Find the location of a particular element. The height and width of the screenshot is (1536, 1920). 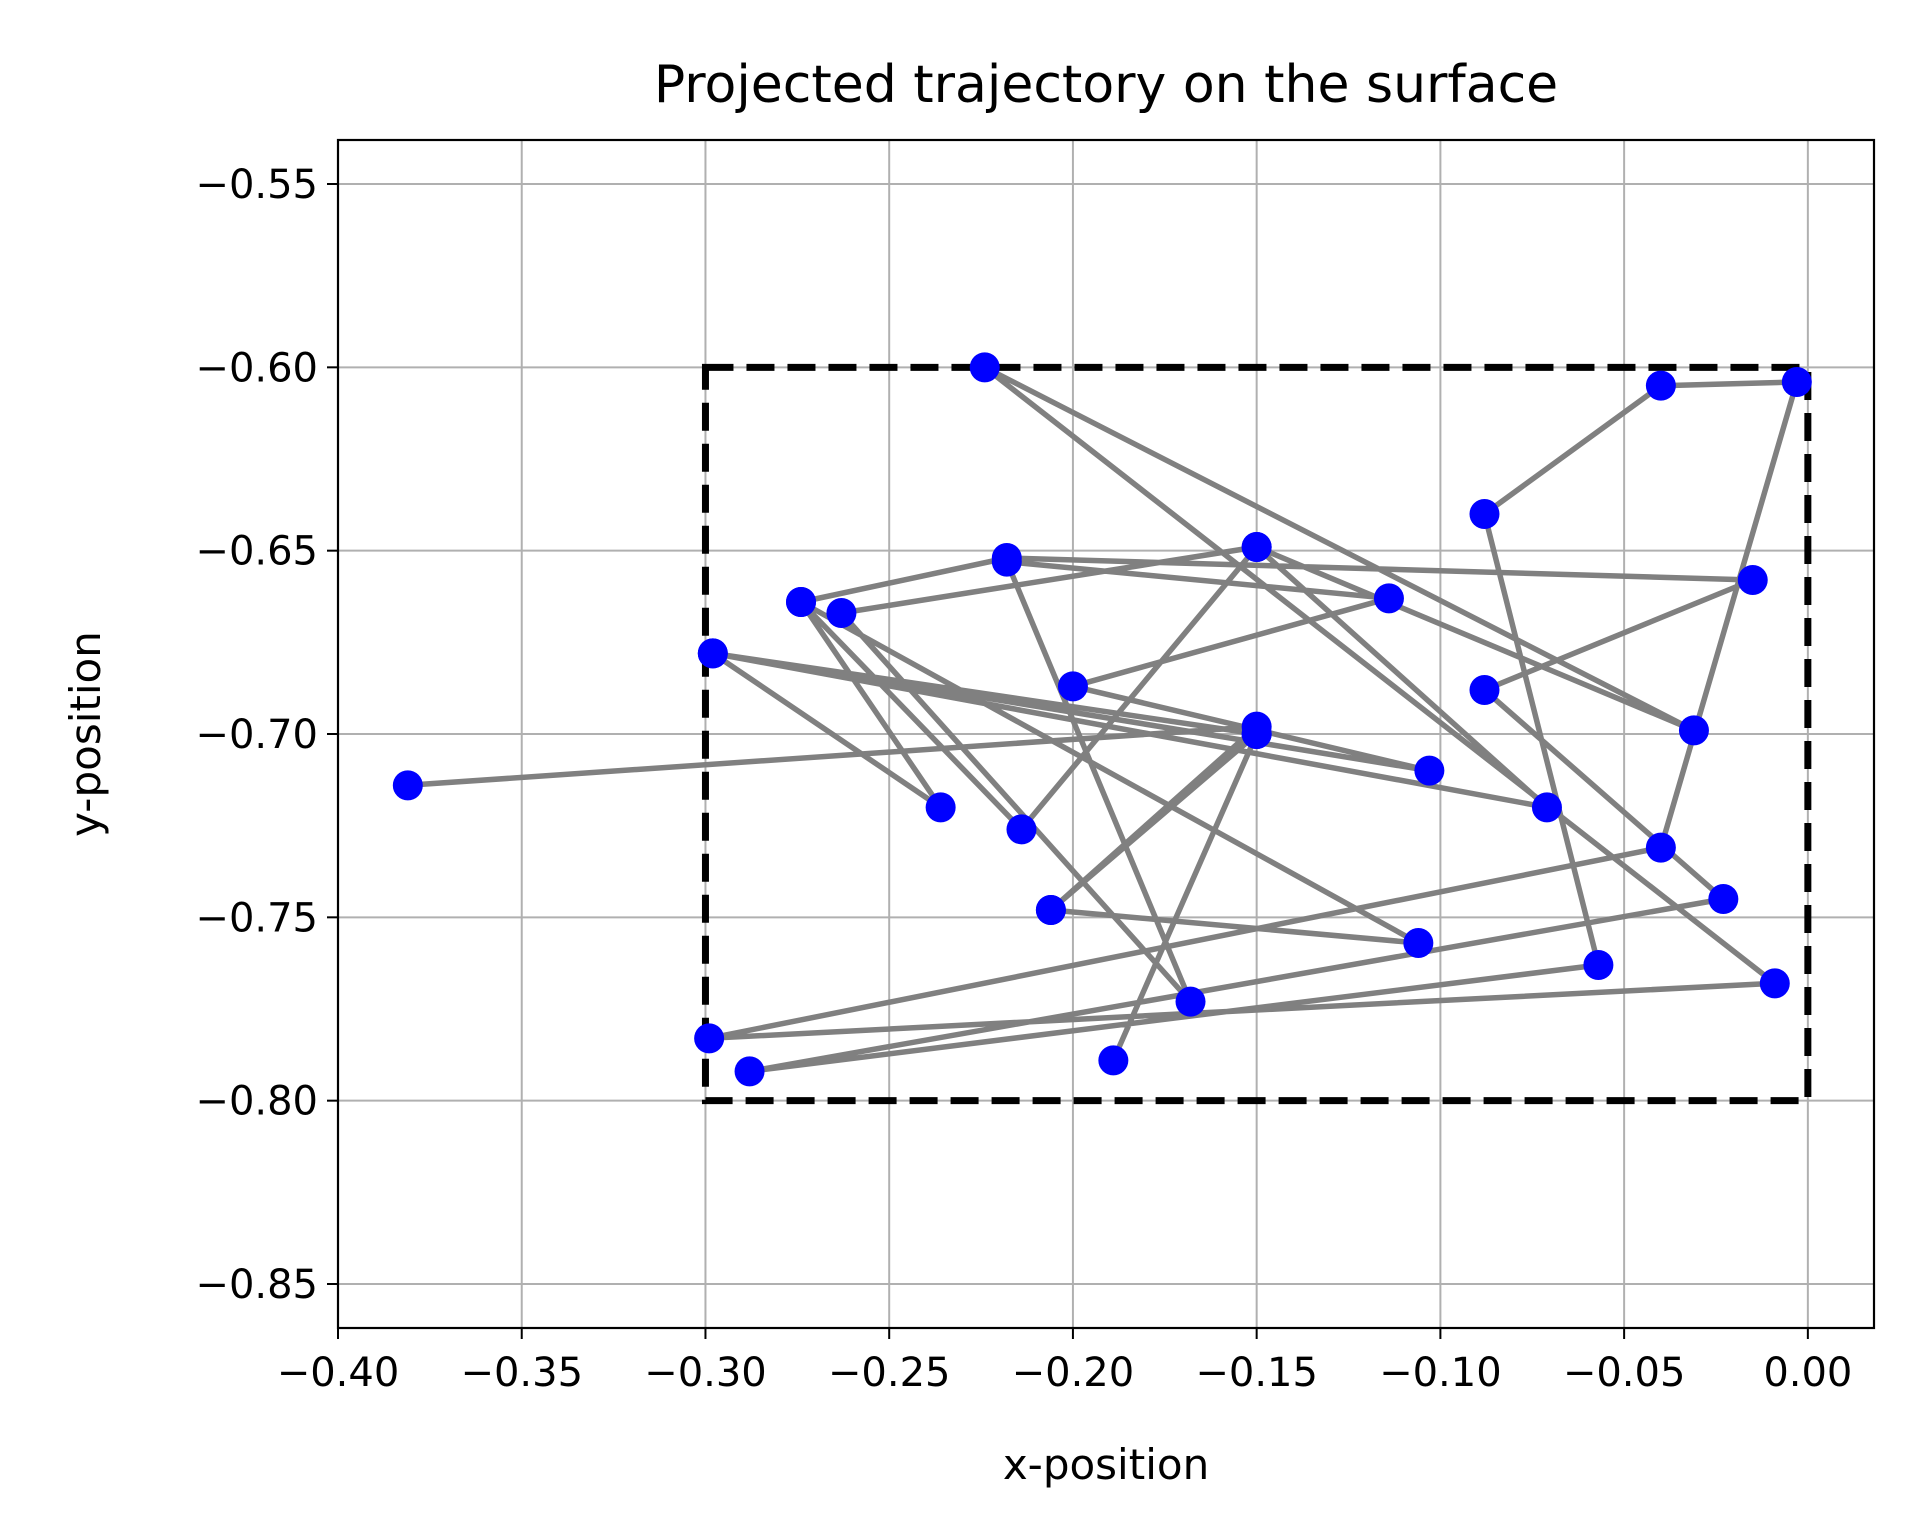

x-tick-label: −0.20 is located at coordinates (1073, 1373).